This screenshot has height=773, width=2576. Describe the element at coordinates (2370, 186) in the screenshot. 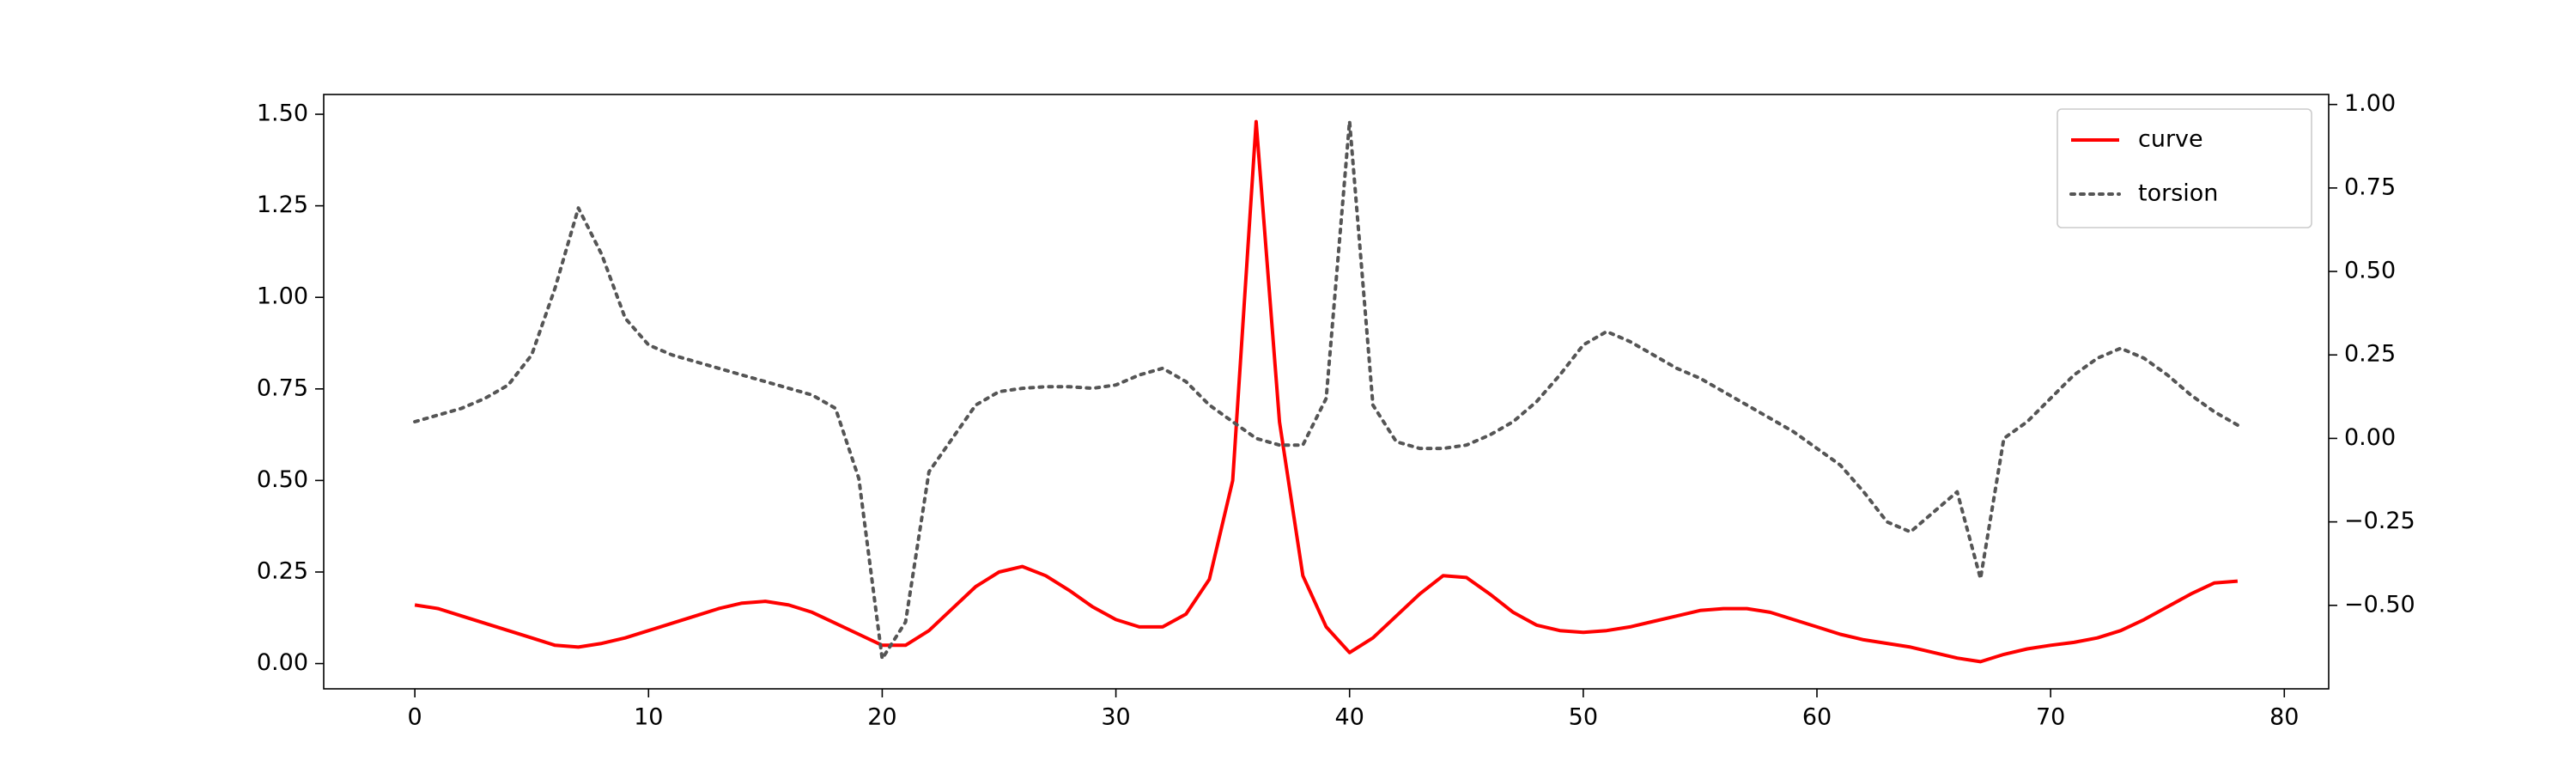

I see `y2-tick-label: 0.75` at that location.